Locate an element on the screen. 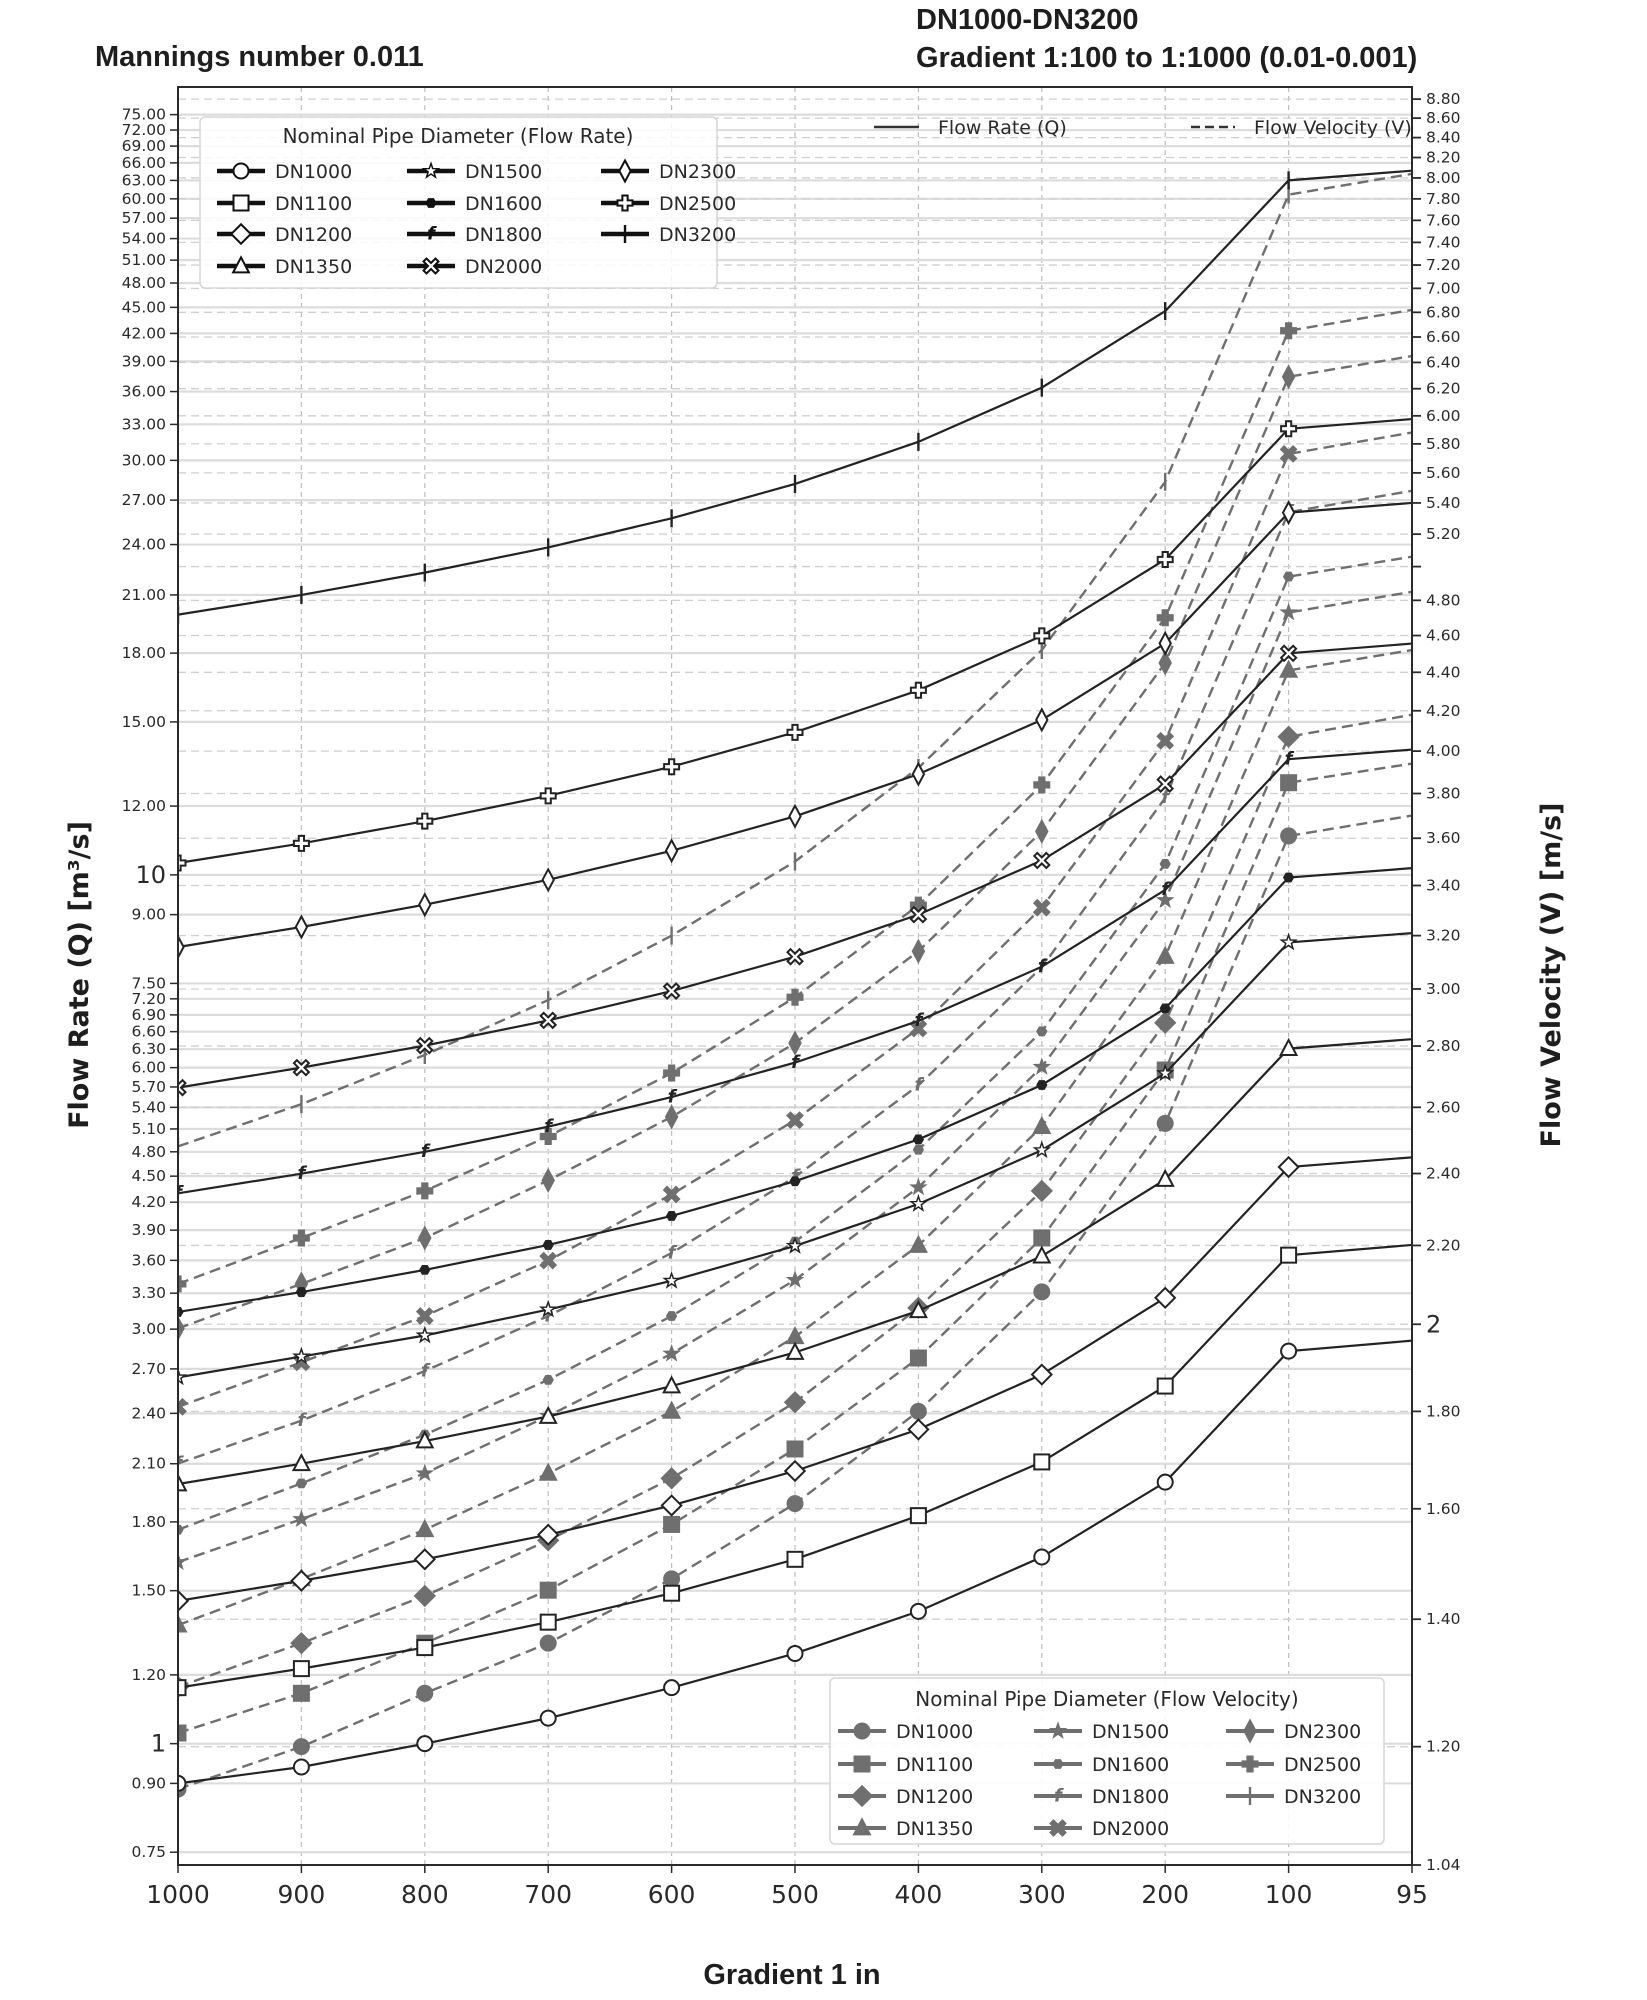 The height and width of the screenshot is (2000, 1647). y2-tick-label: 6.60 is located at coordinates (1443, 337).